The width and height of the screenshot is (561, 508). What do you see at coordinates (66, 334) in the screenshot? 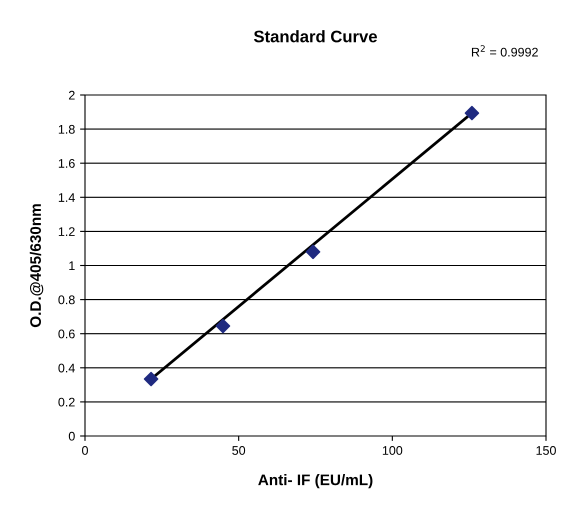
I see `y-tick-label: 0.6` at bounding box center [66, 334].